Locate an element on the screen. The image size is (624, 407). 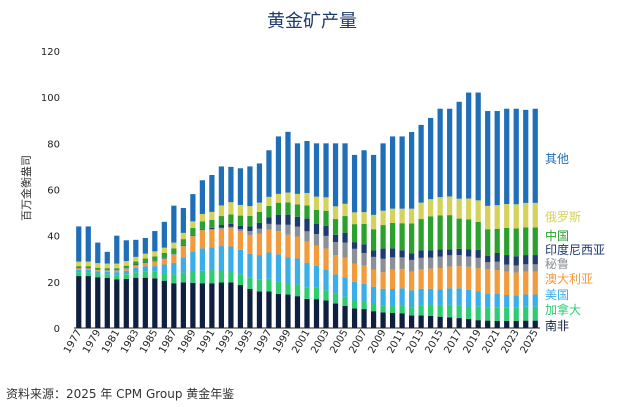
x-tick-label: 1985 is located at coordinates (149, 342).